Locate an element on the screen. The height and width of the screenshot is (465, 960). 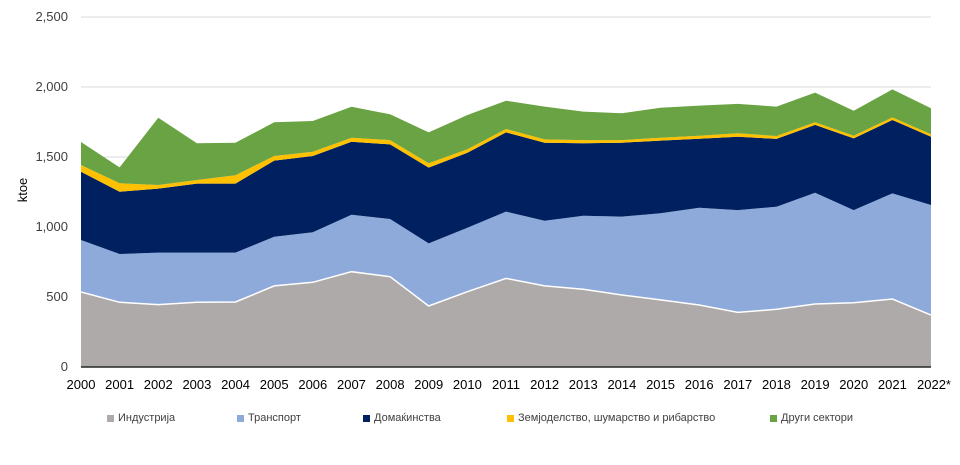
legend-item: Домаќинства is located at coordinates (402, 418).